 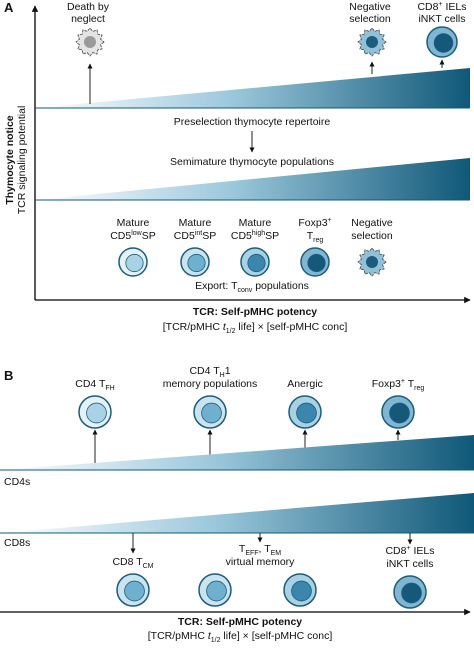 I want to click on label: neglect, so click(x=88, y=19).